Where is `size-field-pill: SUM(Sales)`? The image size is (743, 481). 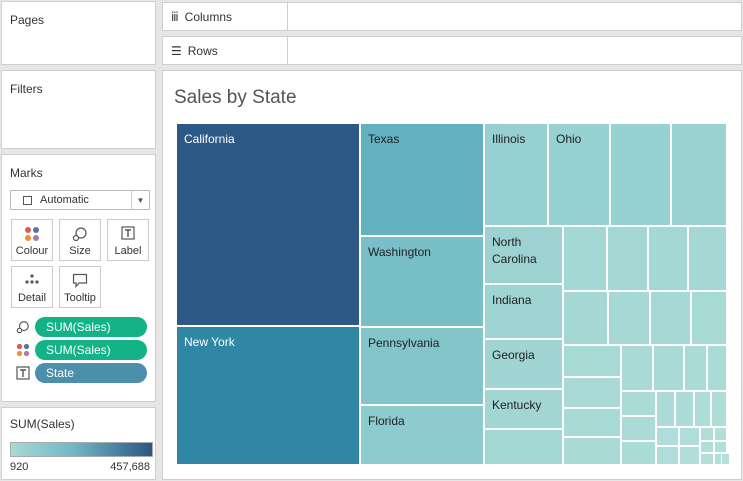
size-field-pill: SUM(Sales) is located at coordinates (91, 327).